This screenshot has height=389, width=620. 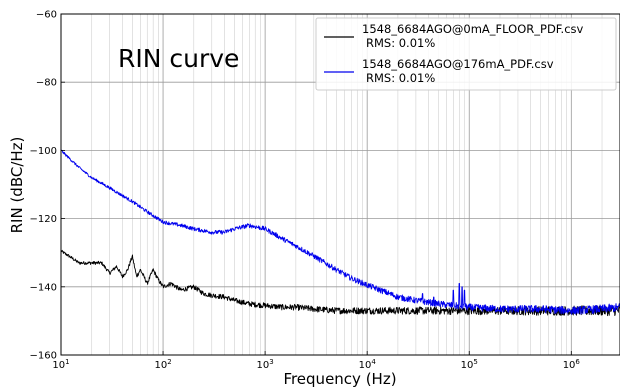 I want to click on x-tick-label: 10¹, so click(x=60, y=364).